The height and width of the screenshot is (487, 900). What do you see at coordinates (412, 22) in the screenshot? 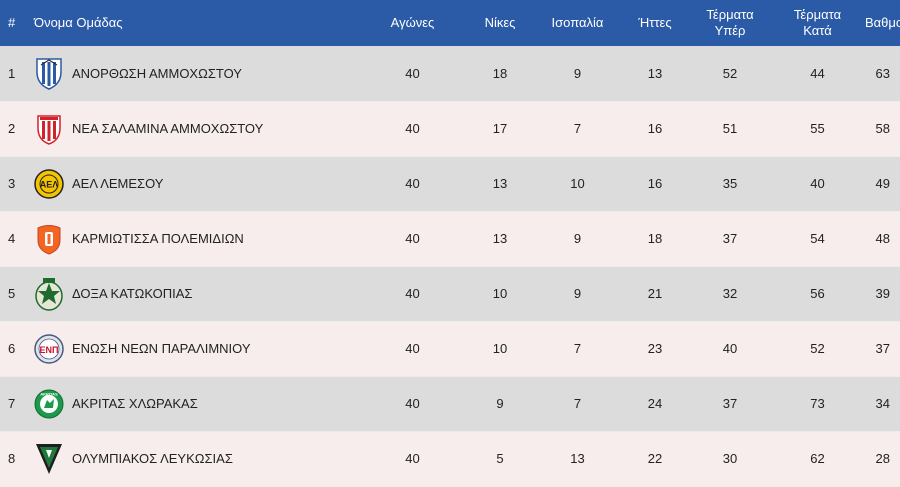
I see `header-played: Αγώνες` at bounding box center [412, 22].